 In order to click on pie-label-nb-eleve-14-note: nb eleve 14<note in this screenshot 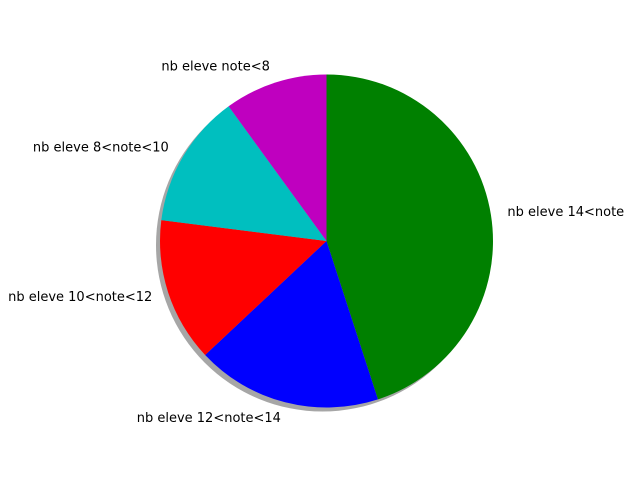, I will do `click(565, 212)`.